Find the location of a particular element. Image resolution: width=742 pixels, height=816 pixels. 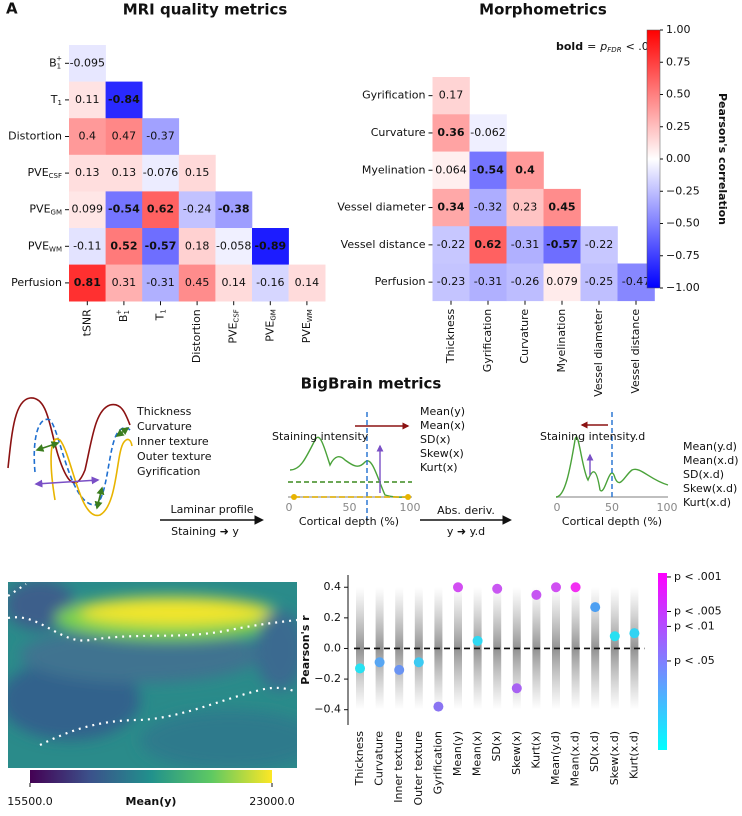

y-tick-label: 0.4 is located at coordinates (333, 586).